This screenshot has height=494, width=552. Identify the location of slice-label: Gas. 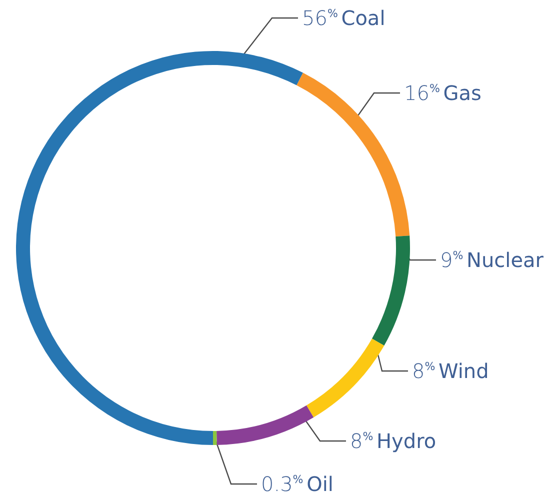
(462, 93).